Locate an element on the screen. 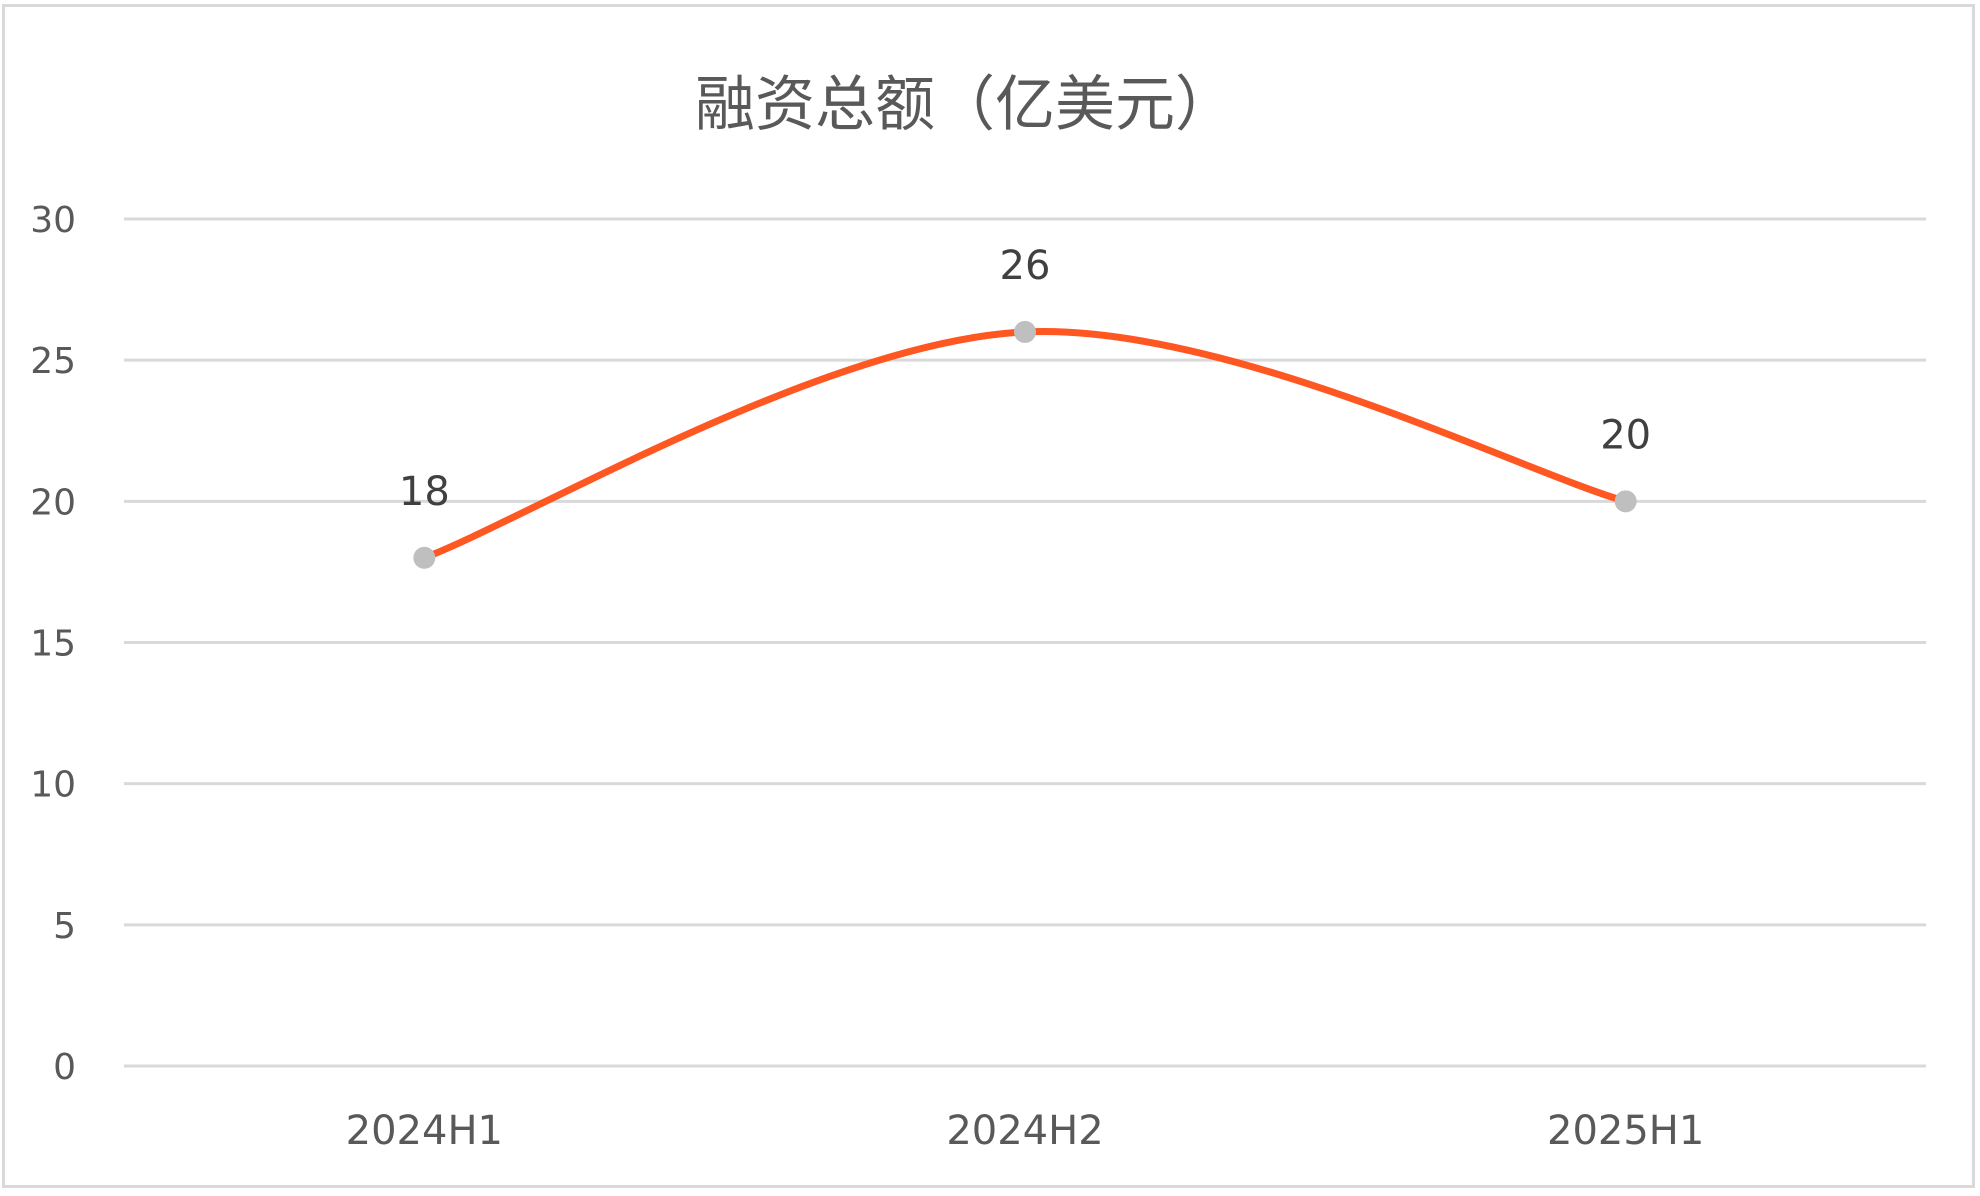 The image size is (1980, 1196). x-tick-label: 2024H2 is located at coordinates (1024, 1131).